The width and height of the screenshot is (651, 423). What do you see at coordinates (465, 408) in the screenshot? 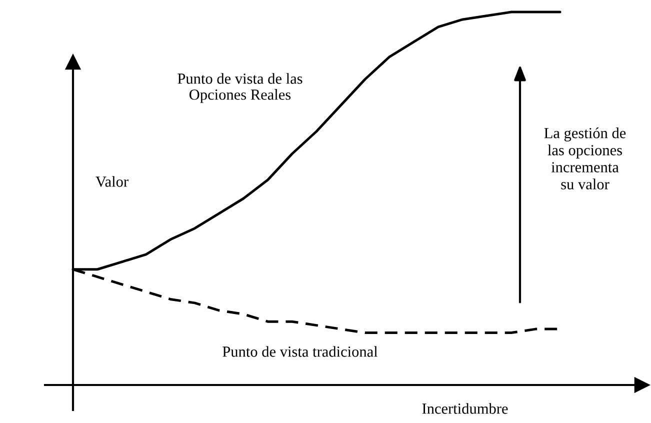
I see `x-axis-title: Incertidumbre` at bounding box center [465, 408].